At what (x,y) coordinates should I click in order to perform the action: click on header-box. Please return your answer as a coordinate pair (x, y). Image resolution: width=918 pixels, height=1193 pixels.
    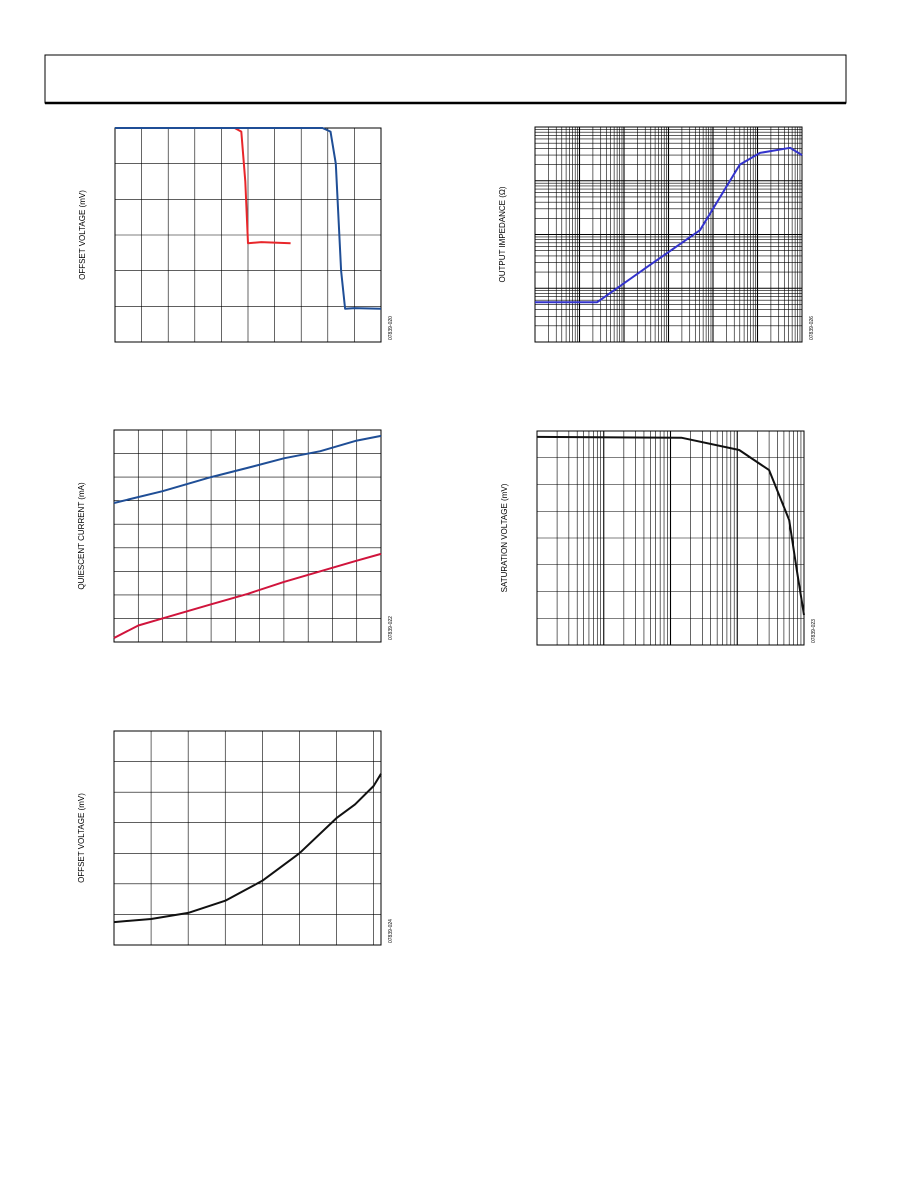
    Looking at the image, I should click on (445, 79).